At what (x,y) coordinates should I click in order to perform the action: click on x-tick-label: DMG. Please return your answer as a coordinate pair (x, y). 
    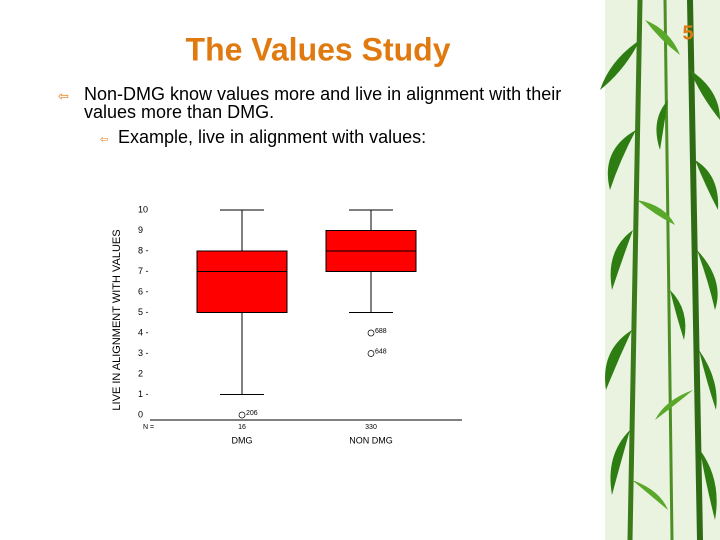
    Looking at the image, I should click on (242, 440).